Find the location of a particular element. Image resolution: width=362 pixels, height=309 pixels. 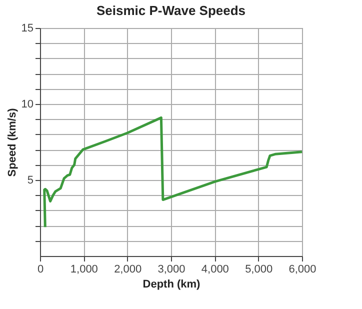

x-axis-title: Depth (km) is located at coordinates (171, 284).